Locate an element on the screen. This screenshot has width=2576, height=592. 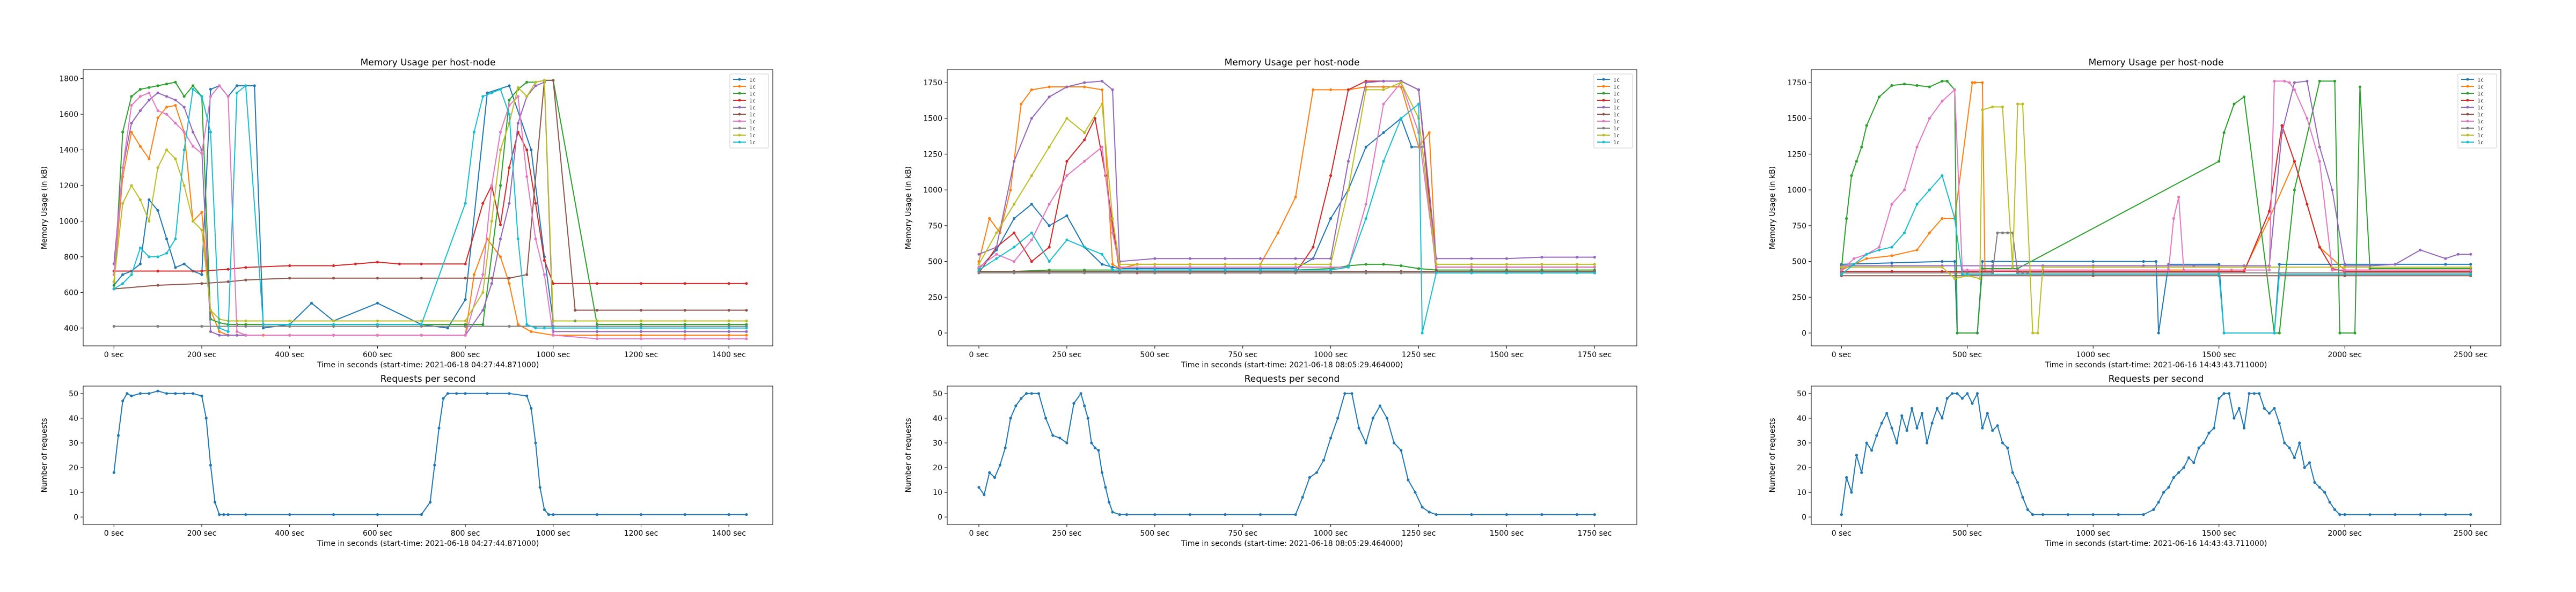
x-tick-label: 0 sec is located at coordinates (979, 533).